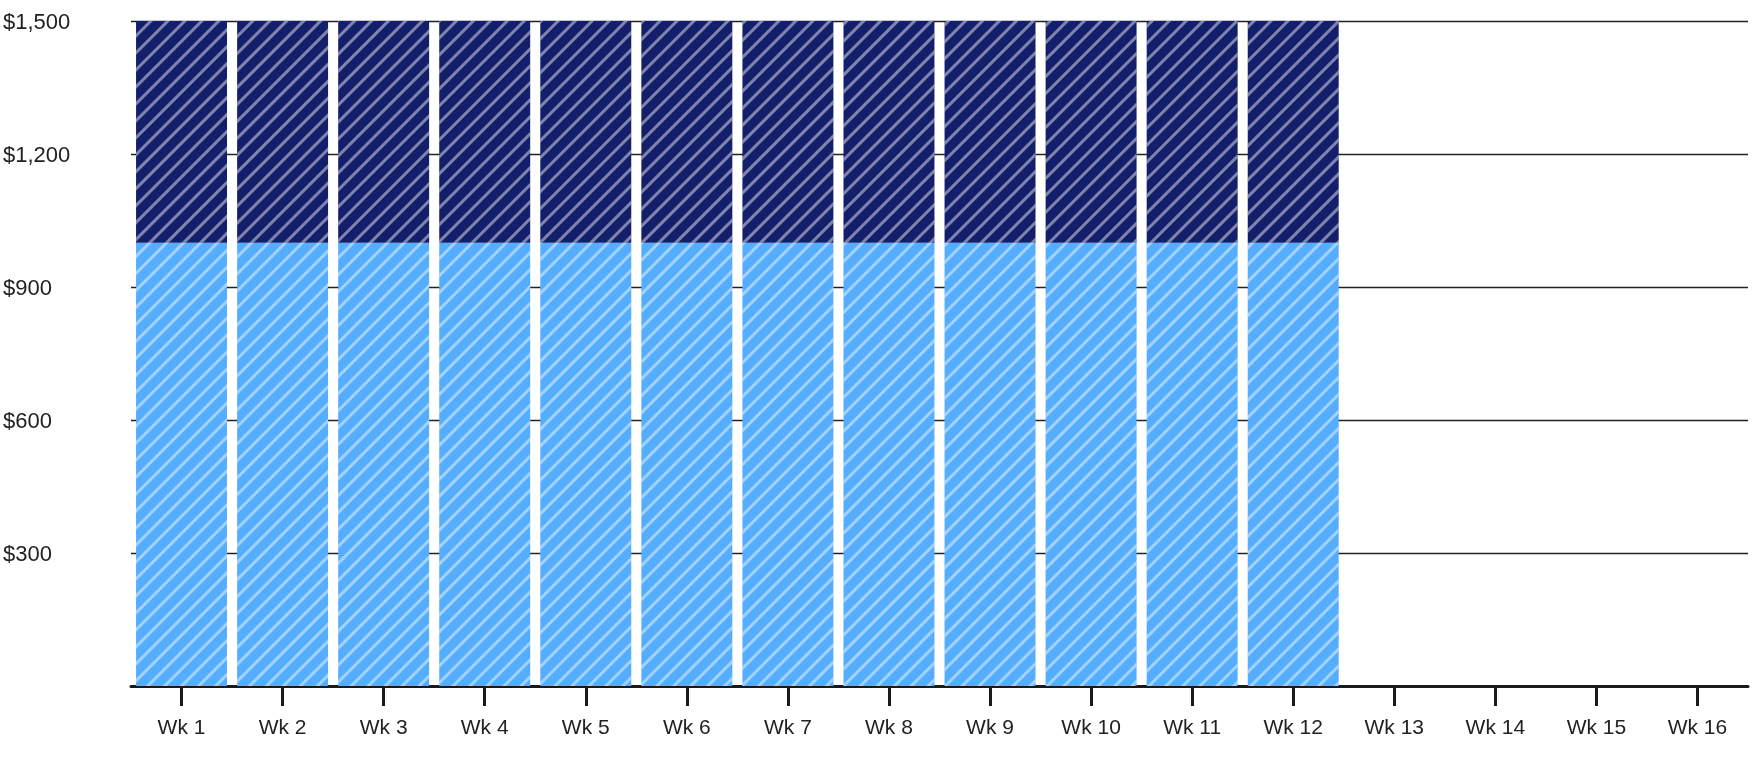  Describe the element at coordinates (1697, 726) in the screenshot. I see `x-tick-label: Wk 16` at that location.